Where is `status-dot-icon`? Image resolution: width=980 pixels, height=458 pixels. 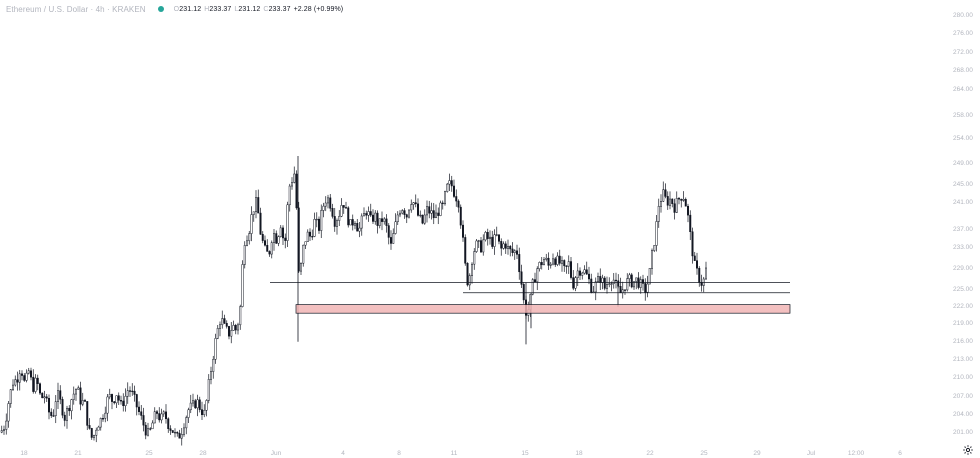 status-dot-icon is located at coordinates (160, 9).